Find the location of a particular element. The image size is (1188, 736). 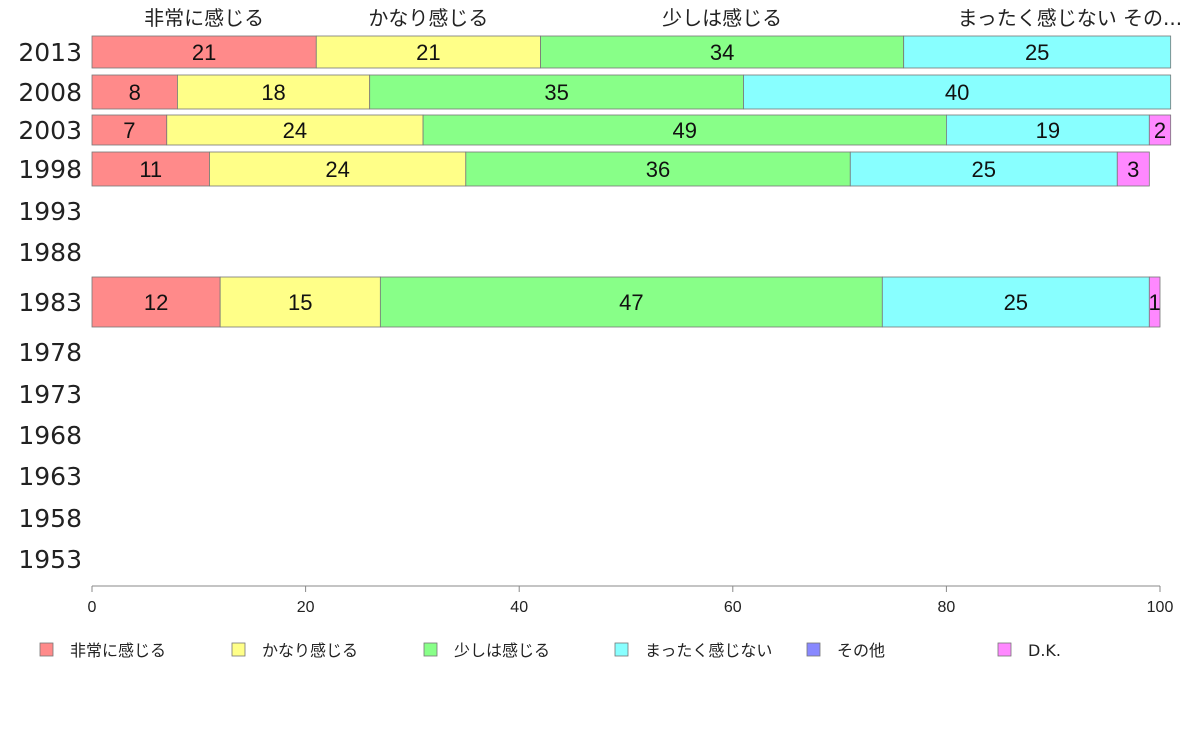

legend-label-4: その他 is located at coordinates (861, 650).